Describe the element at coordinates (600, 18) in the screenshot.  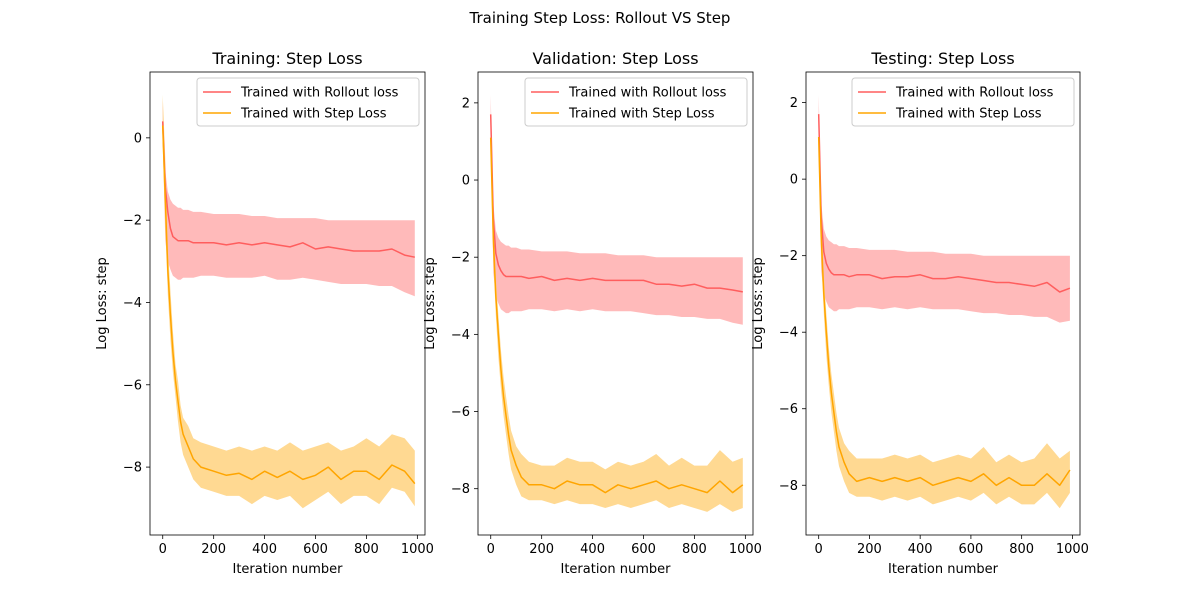
I see `figure-title: Training Step Loss: Rollout VS Step` at that location.